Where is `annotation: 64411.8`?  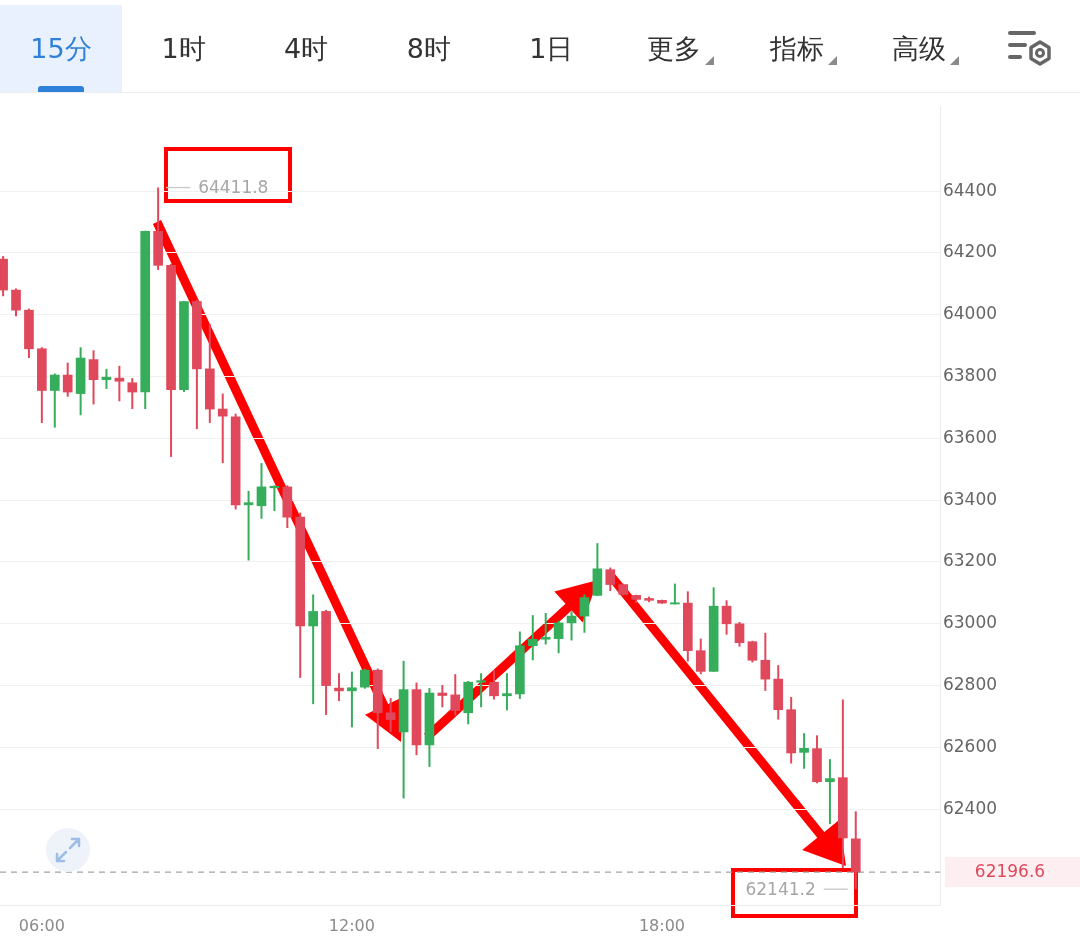 annotation: 64411.8 is located at coordinates (233, 186).